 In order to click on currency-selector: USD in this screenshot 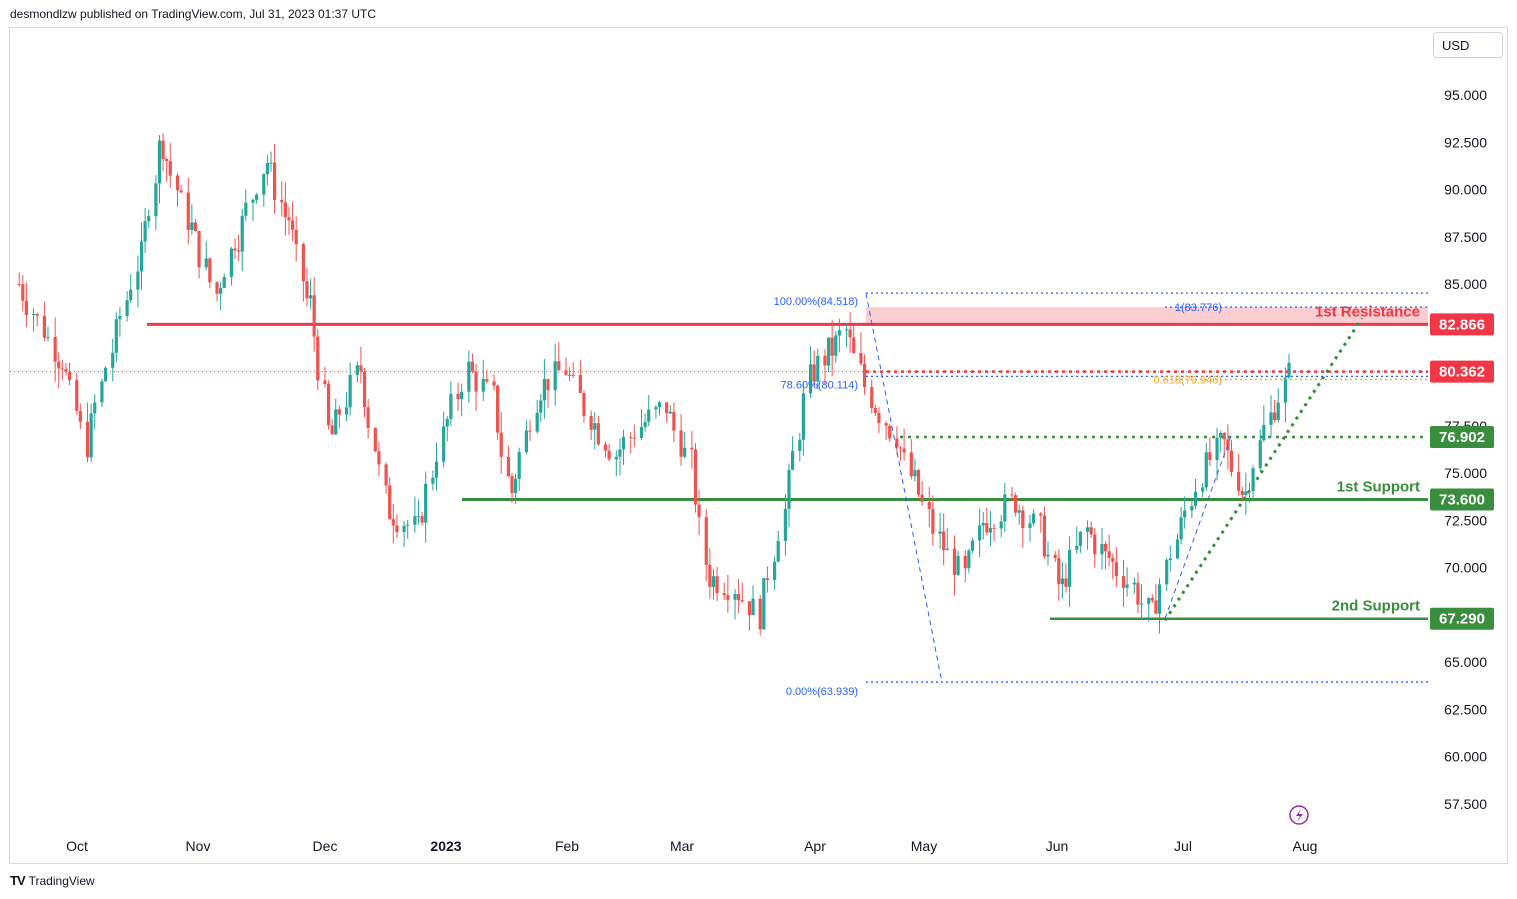, I will do `click(1468, 45)`.